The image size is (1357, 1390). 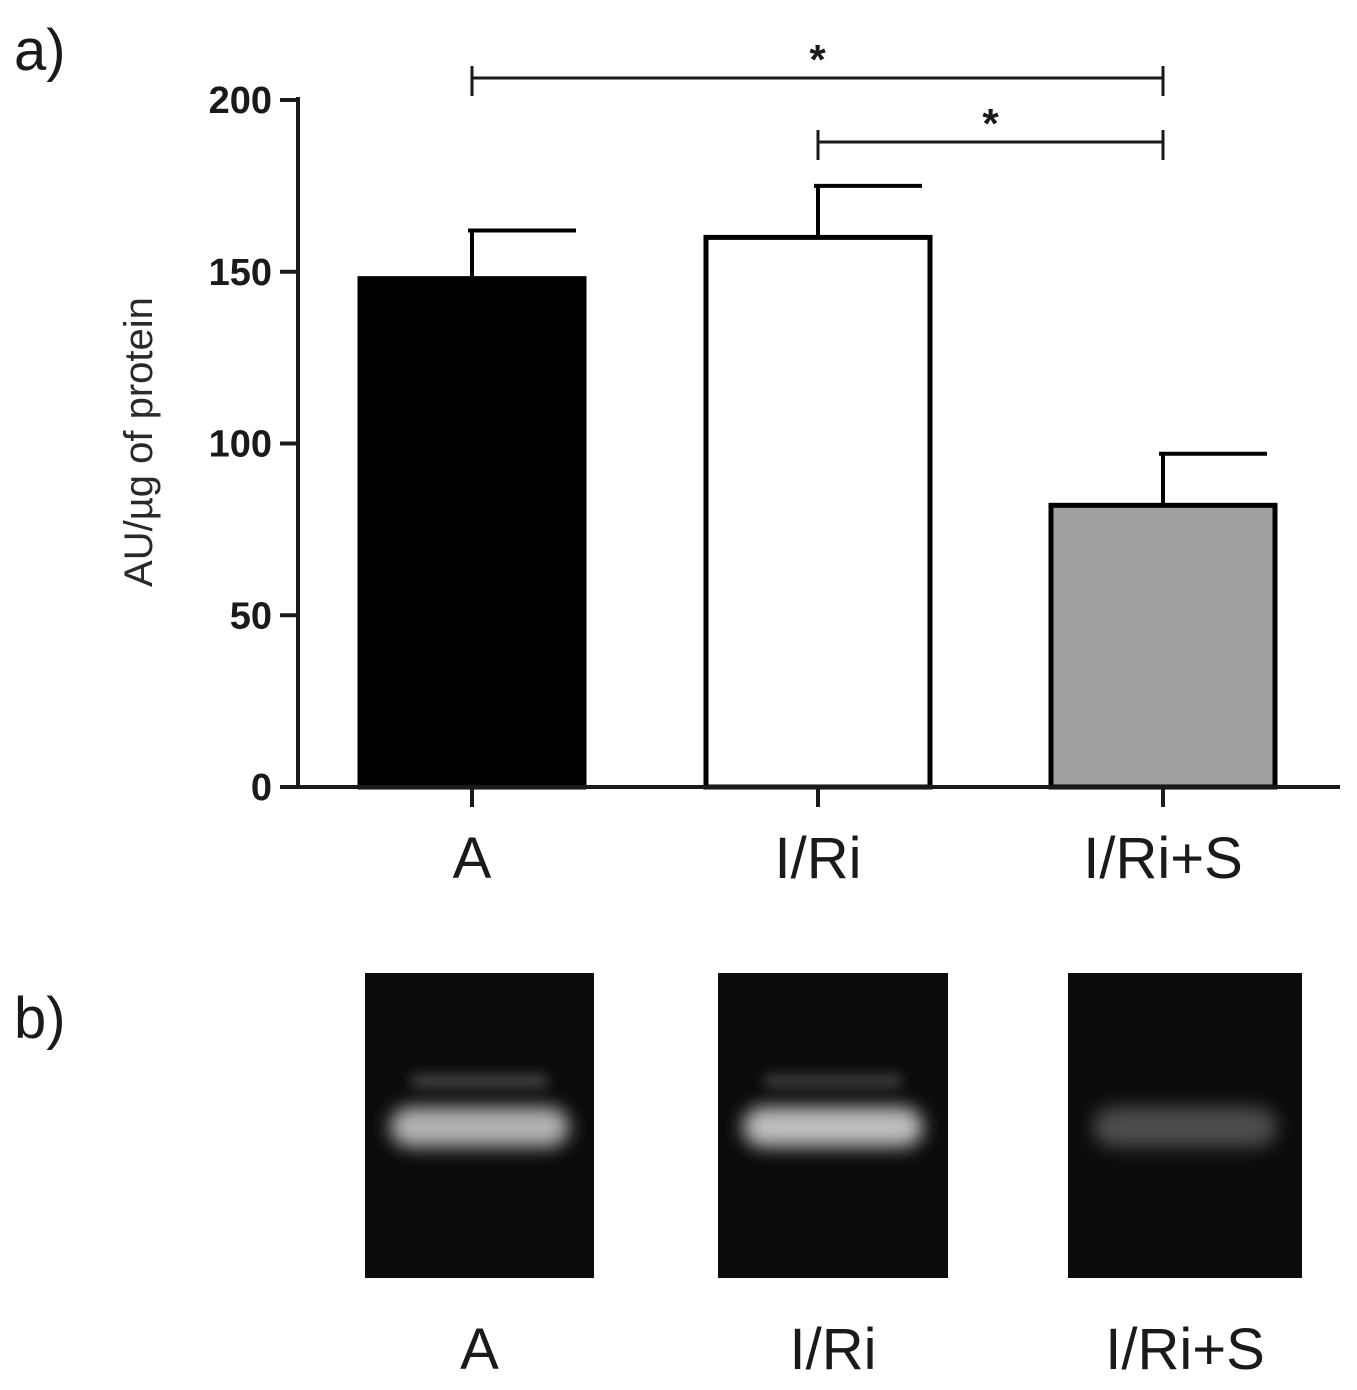 What do you see at coordinates (251, 616) in the screenshot?
I see `y-tick-label: 50` at bounding box center [251, 616].